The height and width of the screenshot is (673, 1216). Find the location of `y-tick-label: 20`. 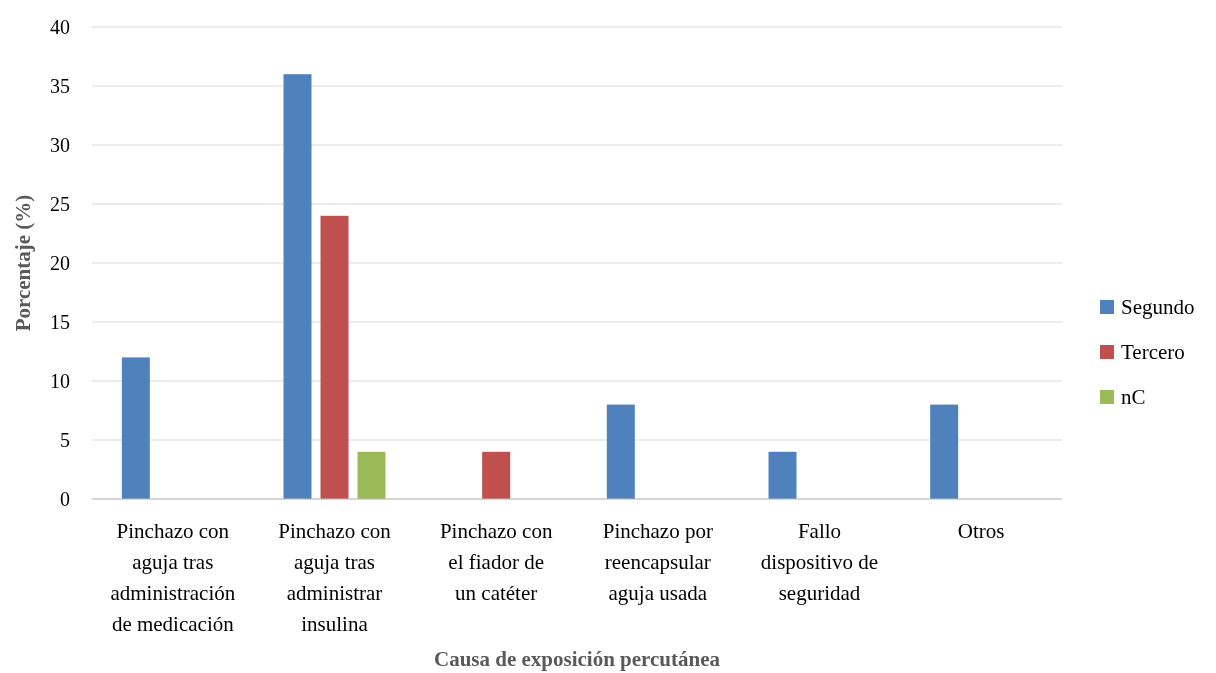

y-tick-label: 20 is located at coordinates (60, 263).